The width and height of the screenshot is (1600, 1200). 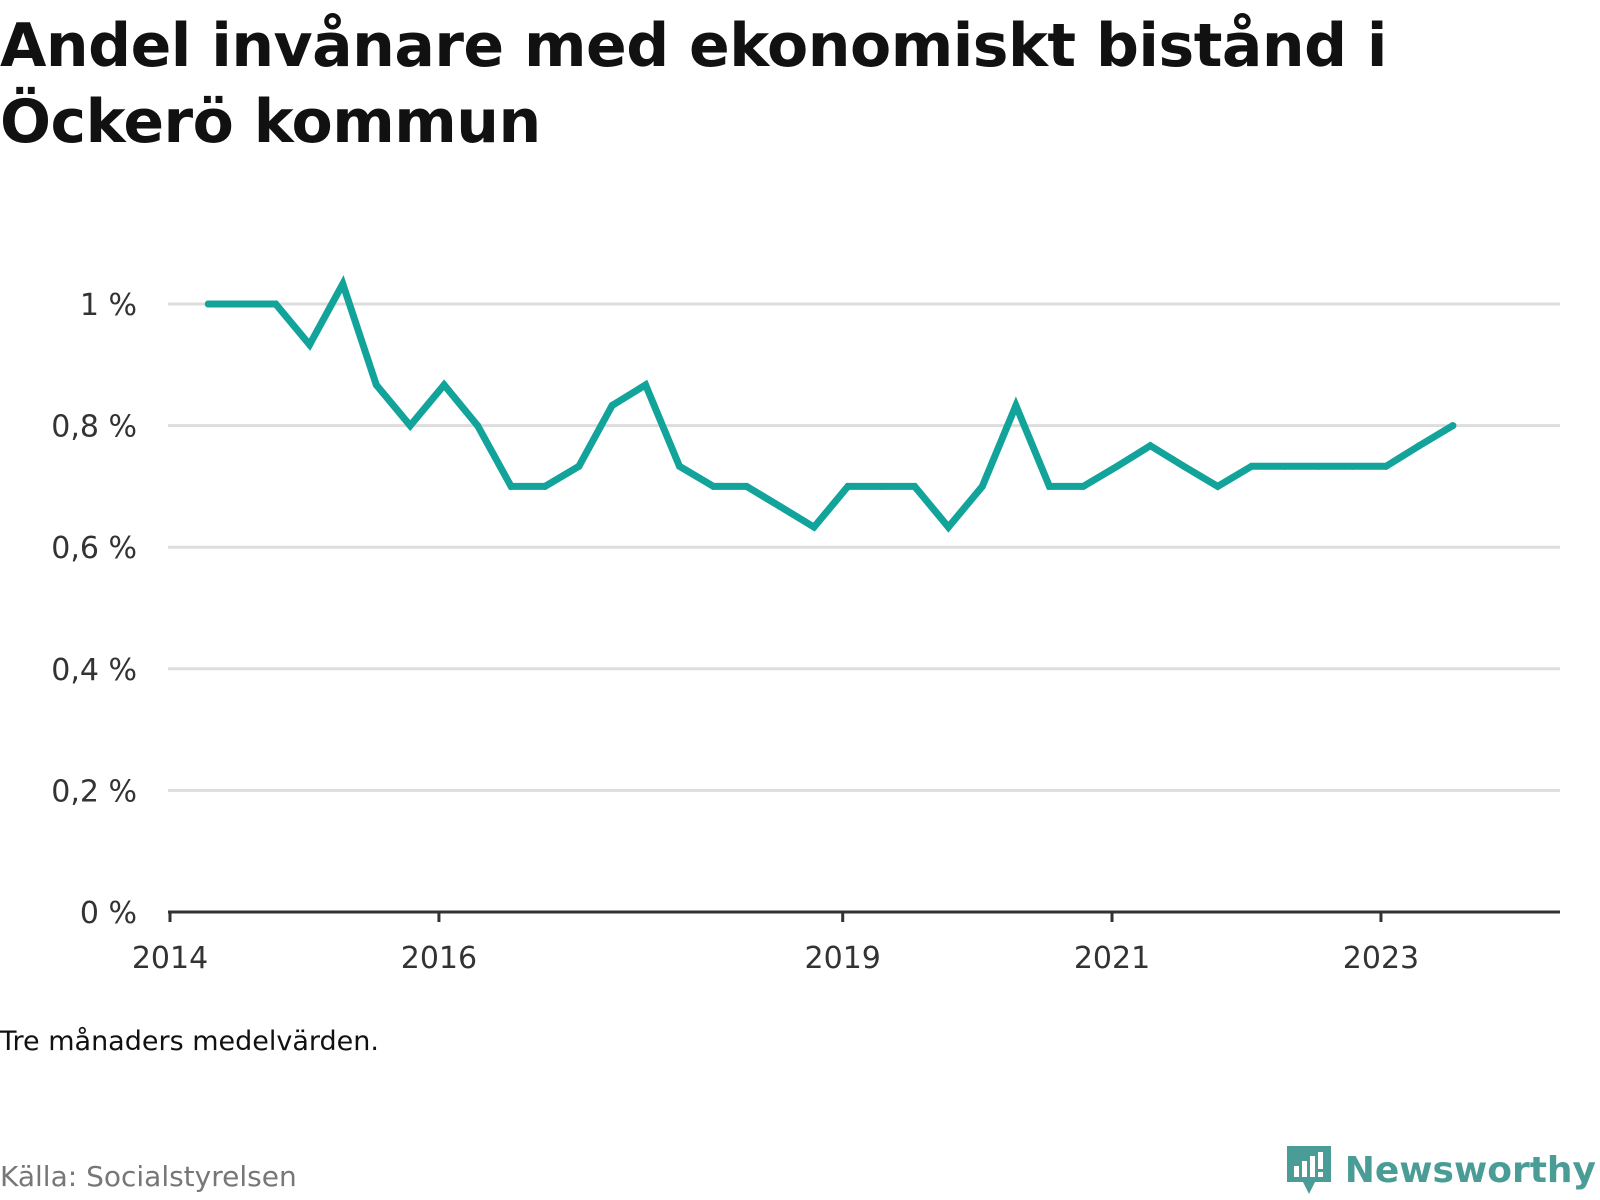 What do you see at coordinates (148, 1176) in the screenshot?
I see `source-credit: Källa: Socialstyrelsen` at bounding box center [148, 1176].